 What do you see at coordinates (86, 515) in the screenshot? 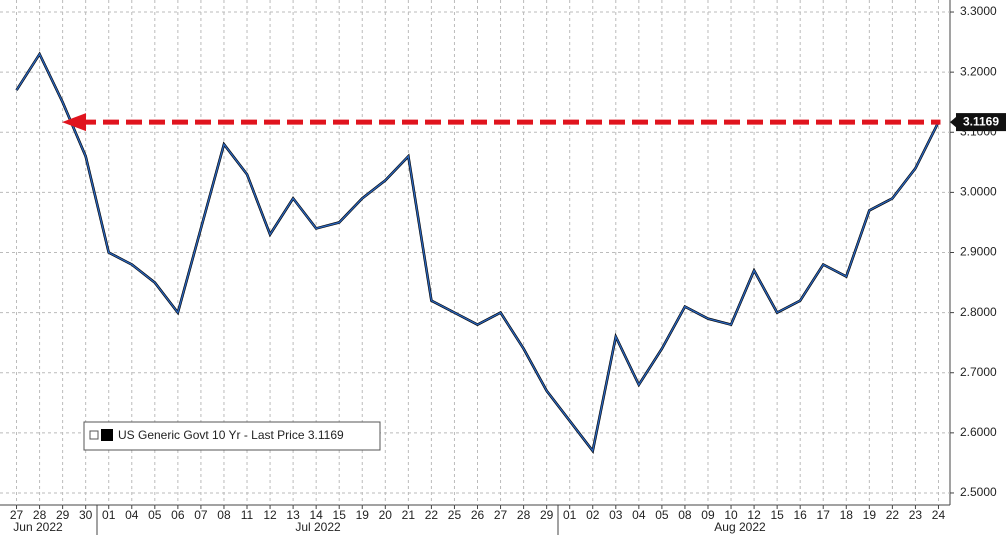
I see `x-tick-label: 30` at bounding box center [86, 515].